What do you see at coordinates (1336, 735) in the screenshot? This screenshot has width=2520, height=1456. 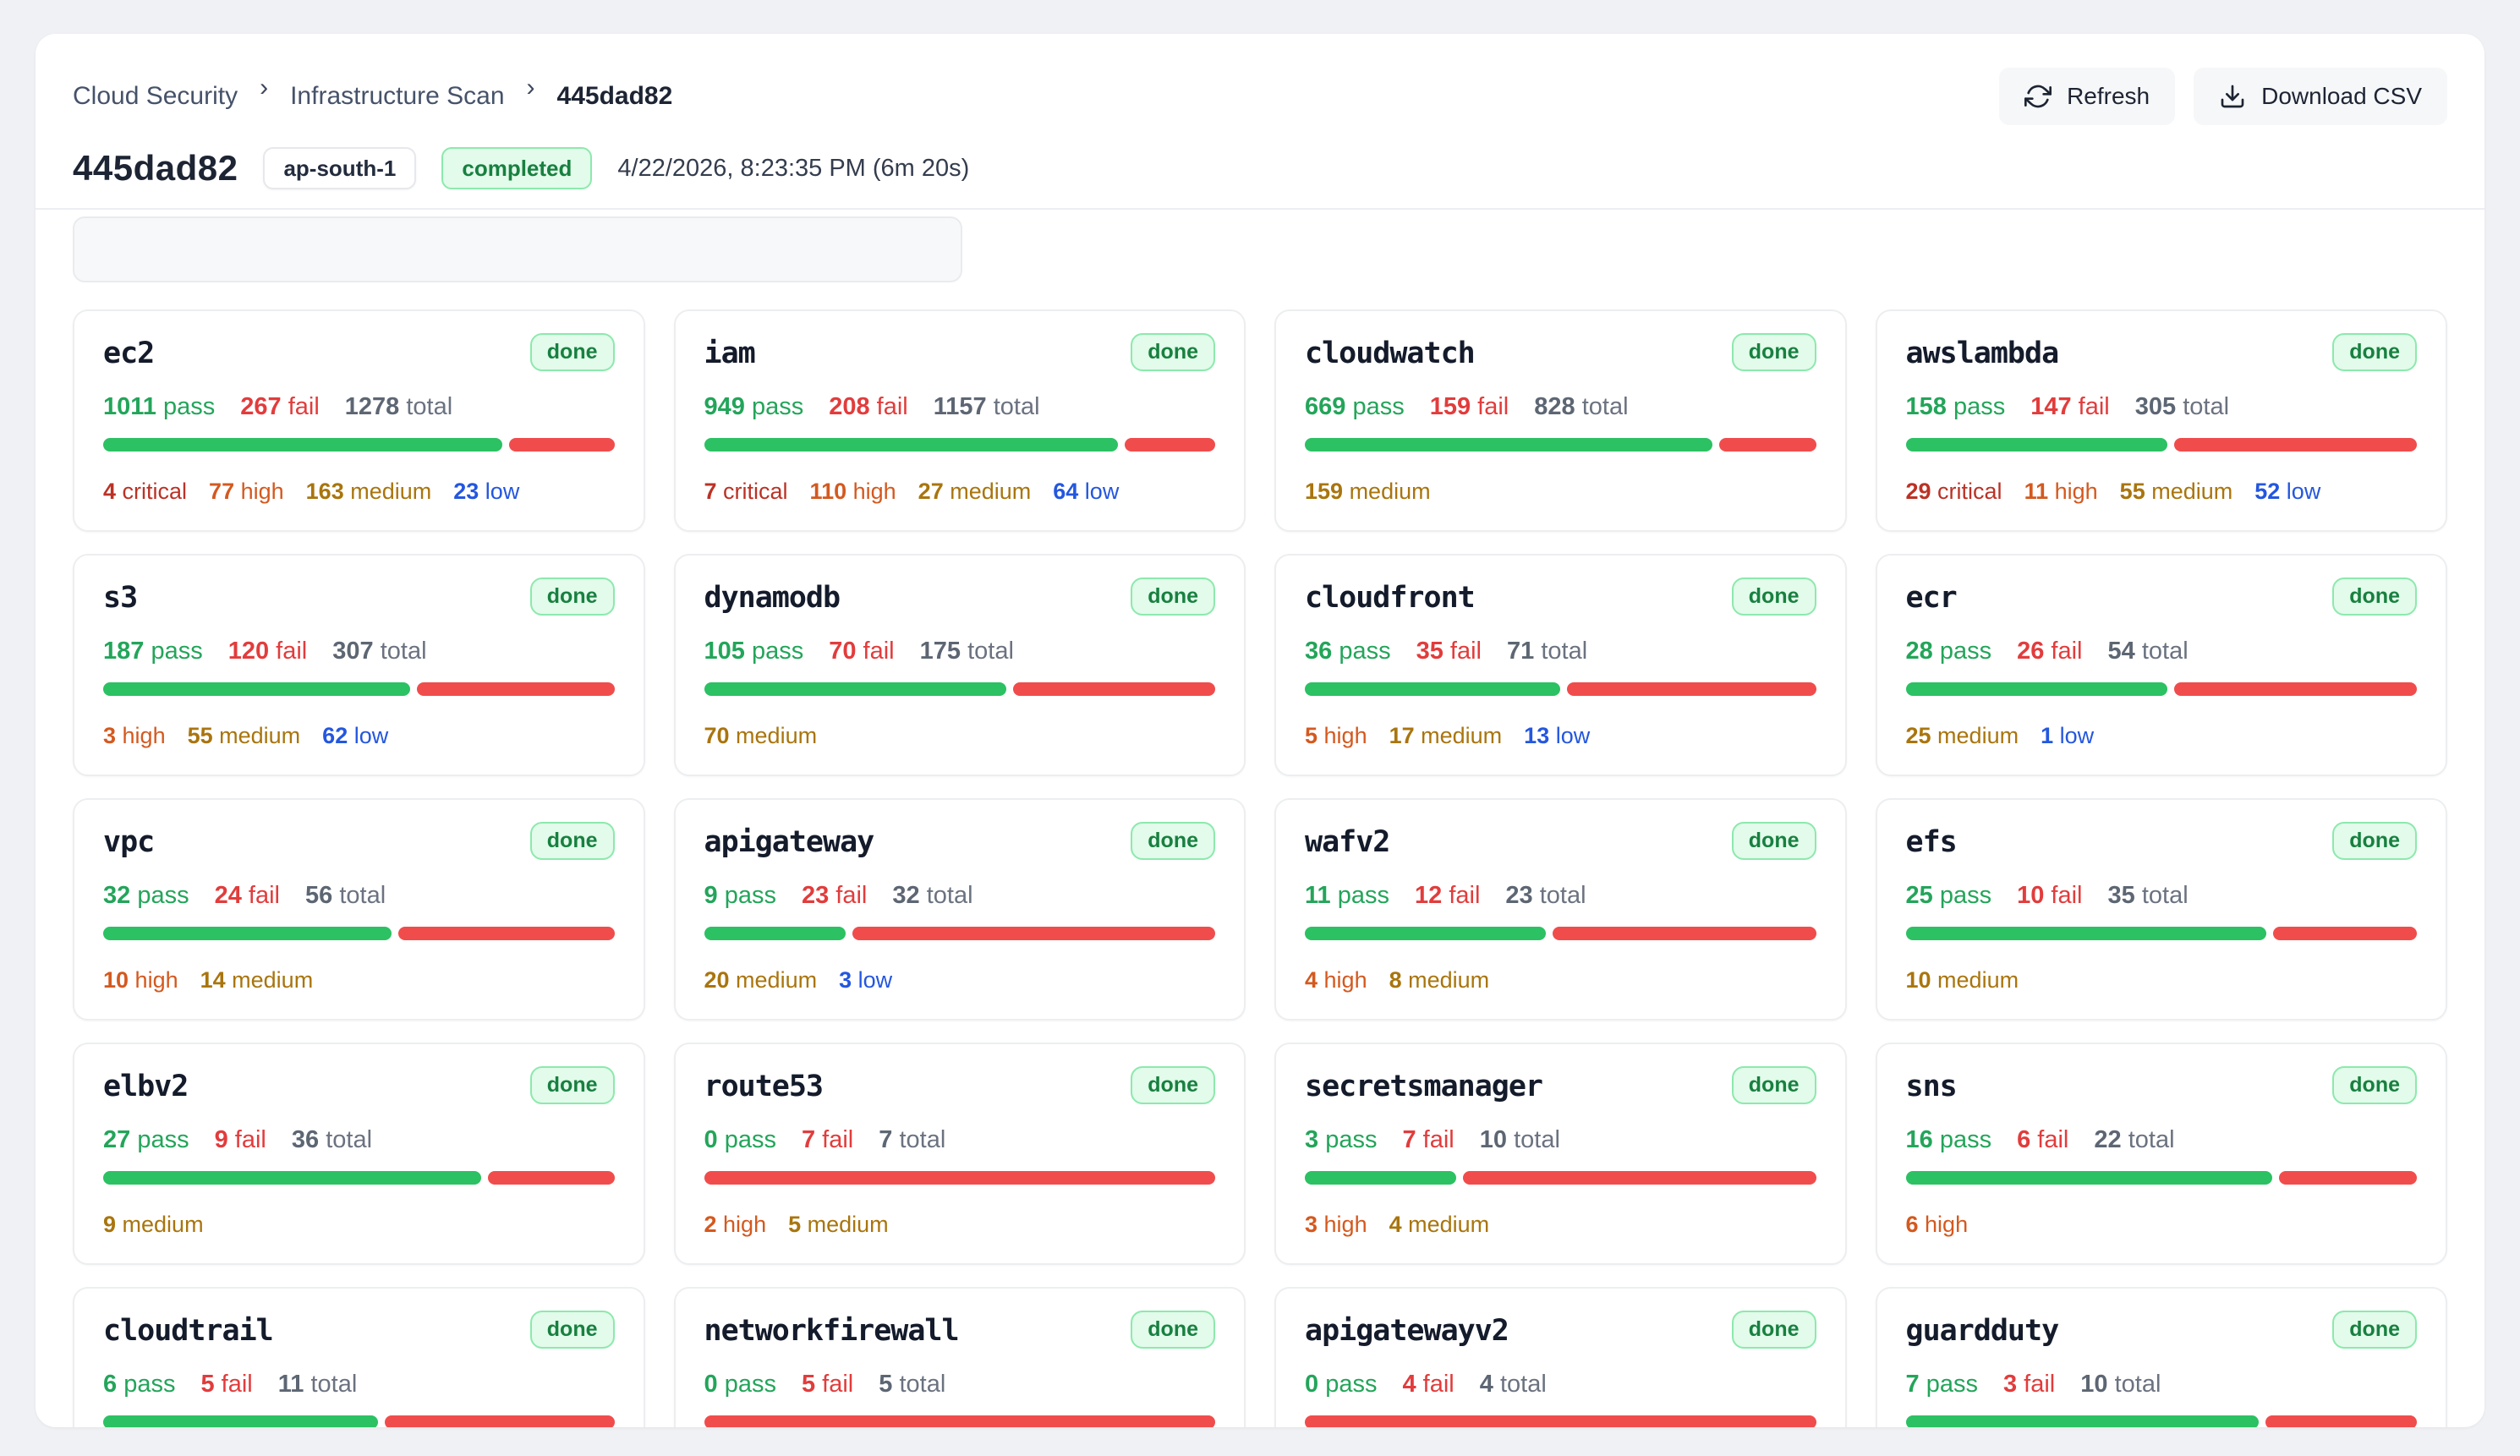 I see `severity-high: 5 high` at bounding box center [1336, 735].